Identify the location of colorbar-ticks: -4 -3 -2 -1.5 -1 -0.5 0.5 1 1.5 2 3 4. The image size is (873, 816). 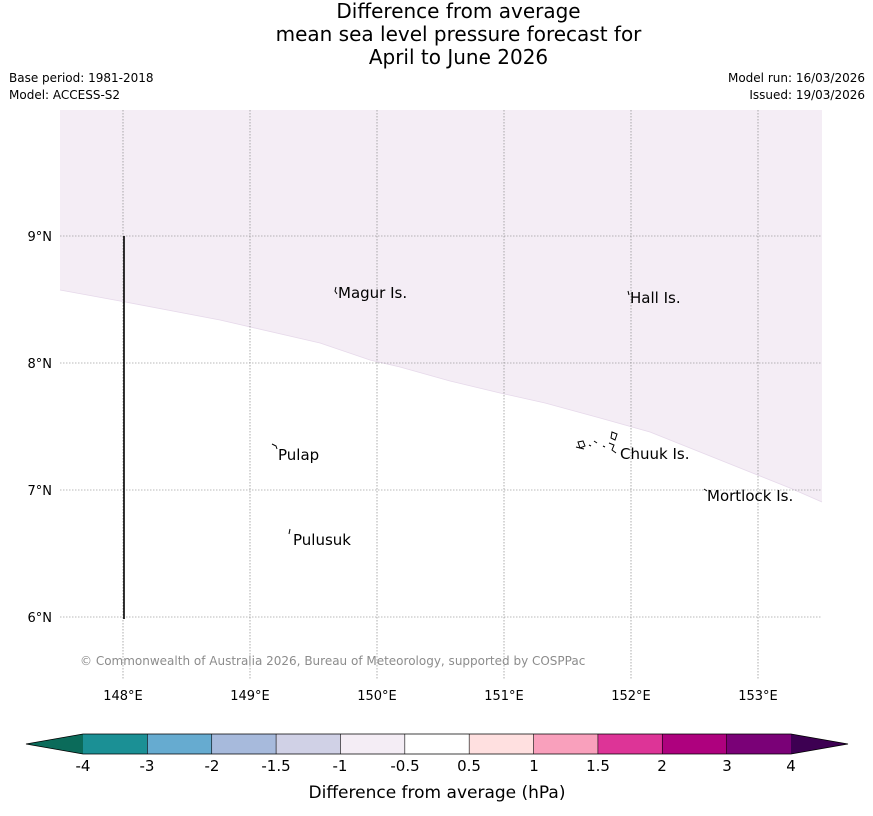
(436, 766).